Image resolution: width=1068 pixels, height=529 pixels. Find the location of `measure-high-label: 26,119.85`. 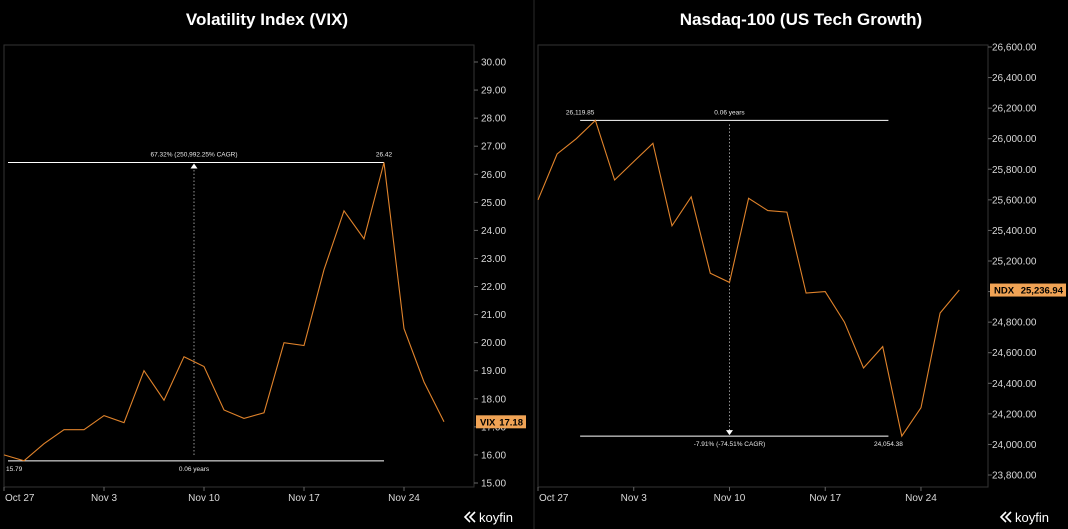

measure-high-label: 26,119.85 is located at coordinates (580, 112).